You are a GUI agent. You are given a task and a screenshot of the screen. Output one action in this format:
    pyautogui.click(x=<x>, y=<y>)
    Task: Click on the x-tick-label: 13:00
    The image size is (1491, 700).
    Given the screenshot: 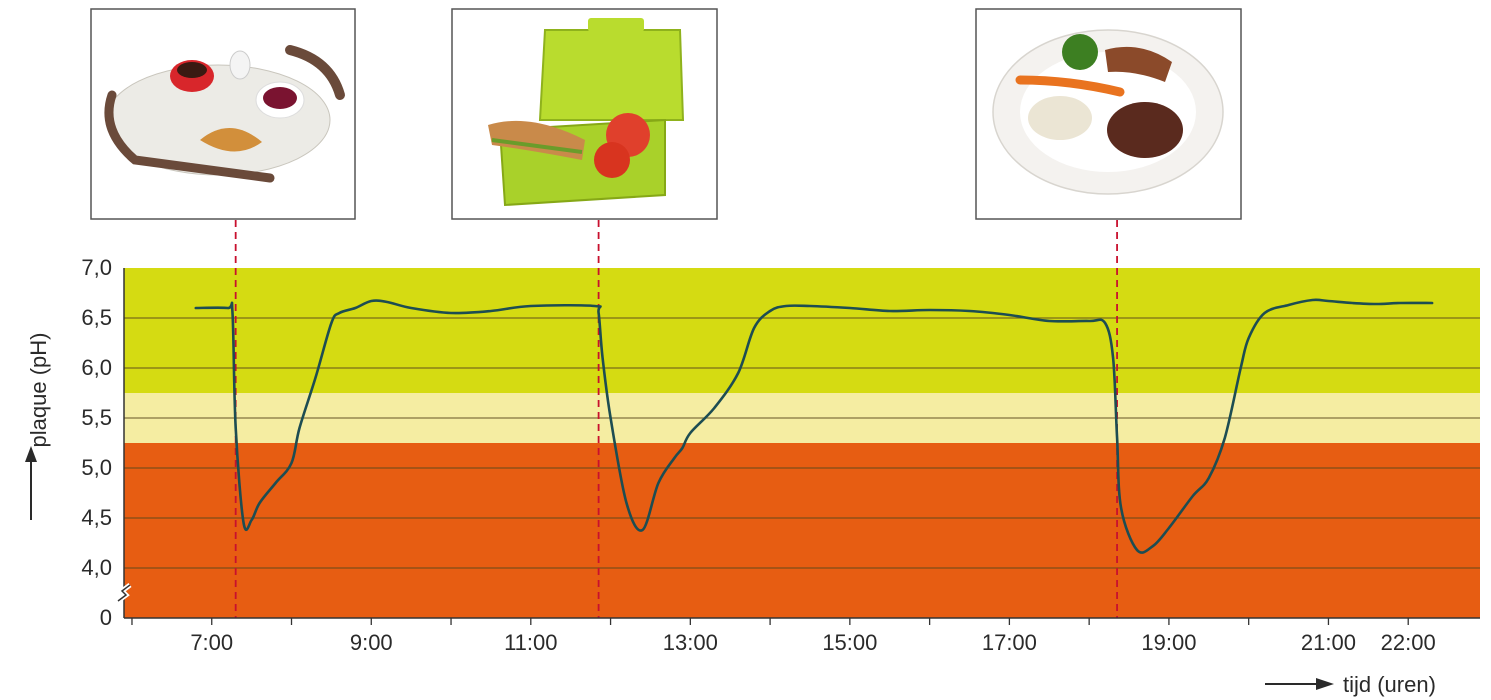 What is the action you would take?
    pyautogui.click(x=690, y=642)
    